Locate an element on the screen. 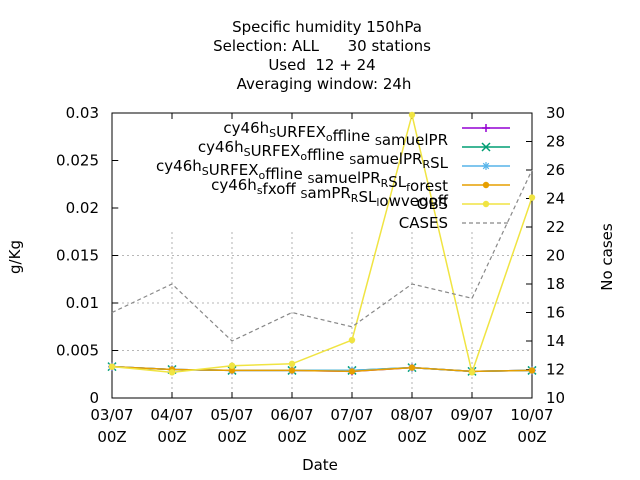 The height and width of the screenshot is (480, 640). series-line-cy46h-sfxoff-sampr-rsl-lowvegoff is located at coordinates (322, 369).